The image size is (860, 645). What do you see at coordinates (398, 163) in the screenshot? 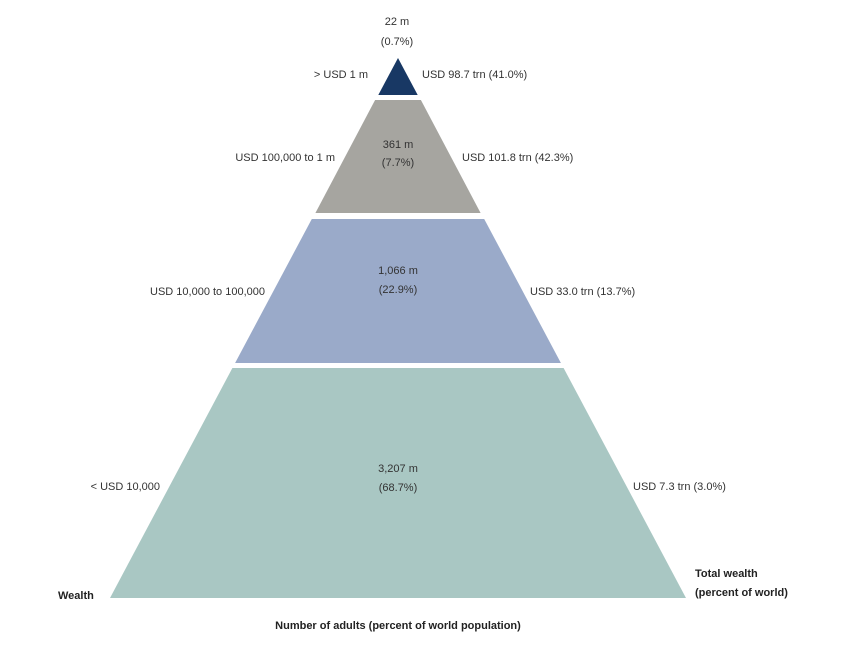
I see `adults-percent: (7.7%)` at bounding box center [398, 163].